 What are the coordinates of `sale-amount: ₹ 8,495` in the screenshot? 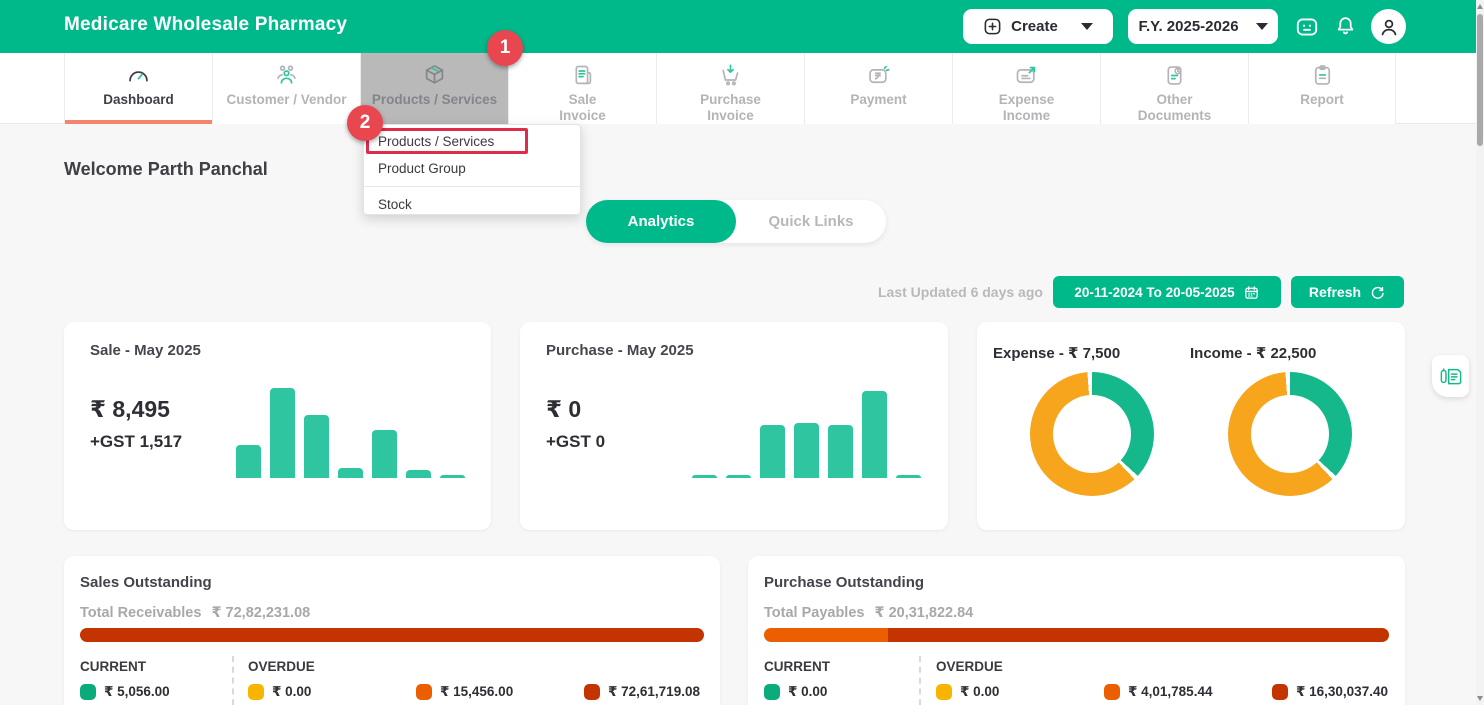 It's located at (130, 409).